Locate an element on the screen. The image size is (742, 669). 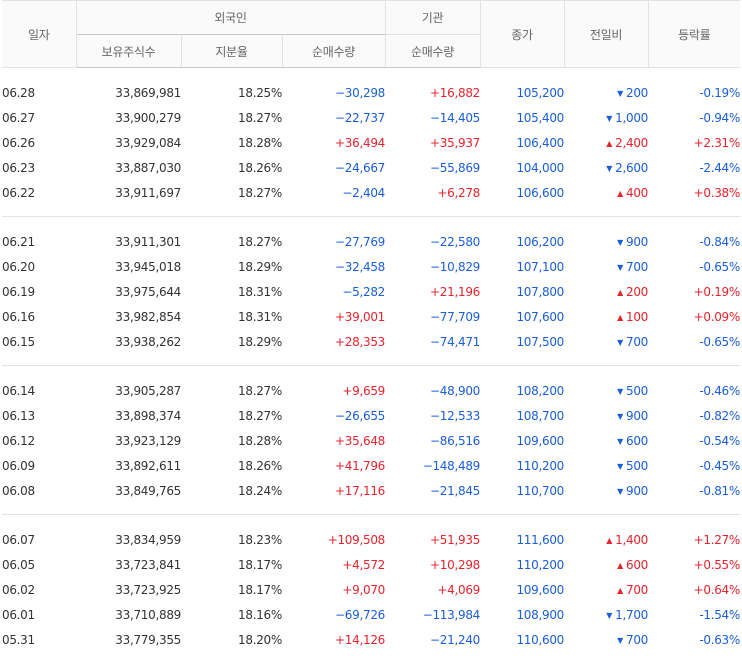
row-foreign-net: −69,726 is located at coordinates (360, 614).